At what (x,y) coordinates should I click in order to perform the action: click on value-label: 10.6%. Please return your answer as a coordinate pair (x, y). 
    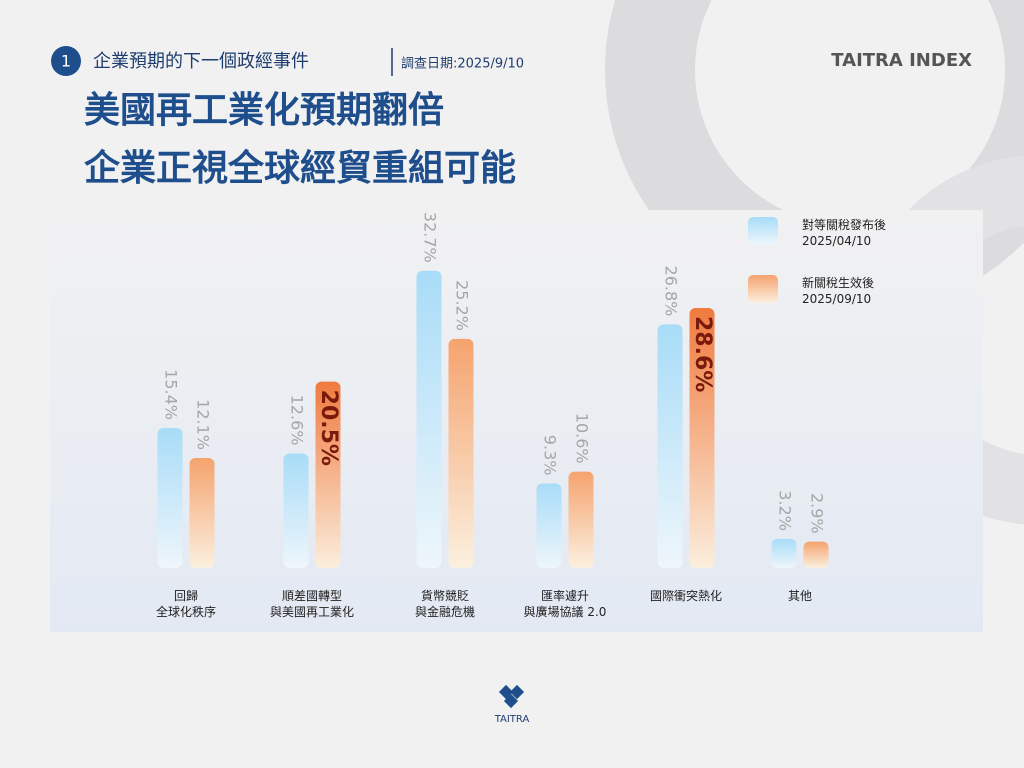
    Looking at the image, I should click on (582, 438).